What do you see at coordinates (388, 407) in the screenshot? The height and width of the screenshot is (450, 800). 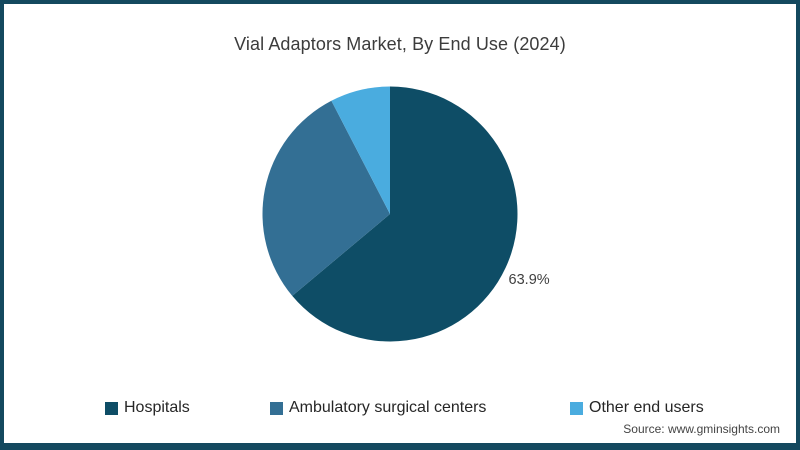 I see `legend-label: Ambulatory surgical centers` at bounding box center [388, 407].